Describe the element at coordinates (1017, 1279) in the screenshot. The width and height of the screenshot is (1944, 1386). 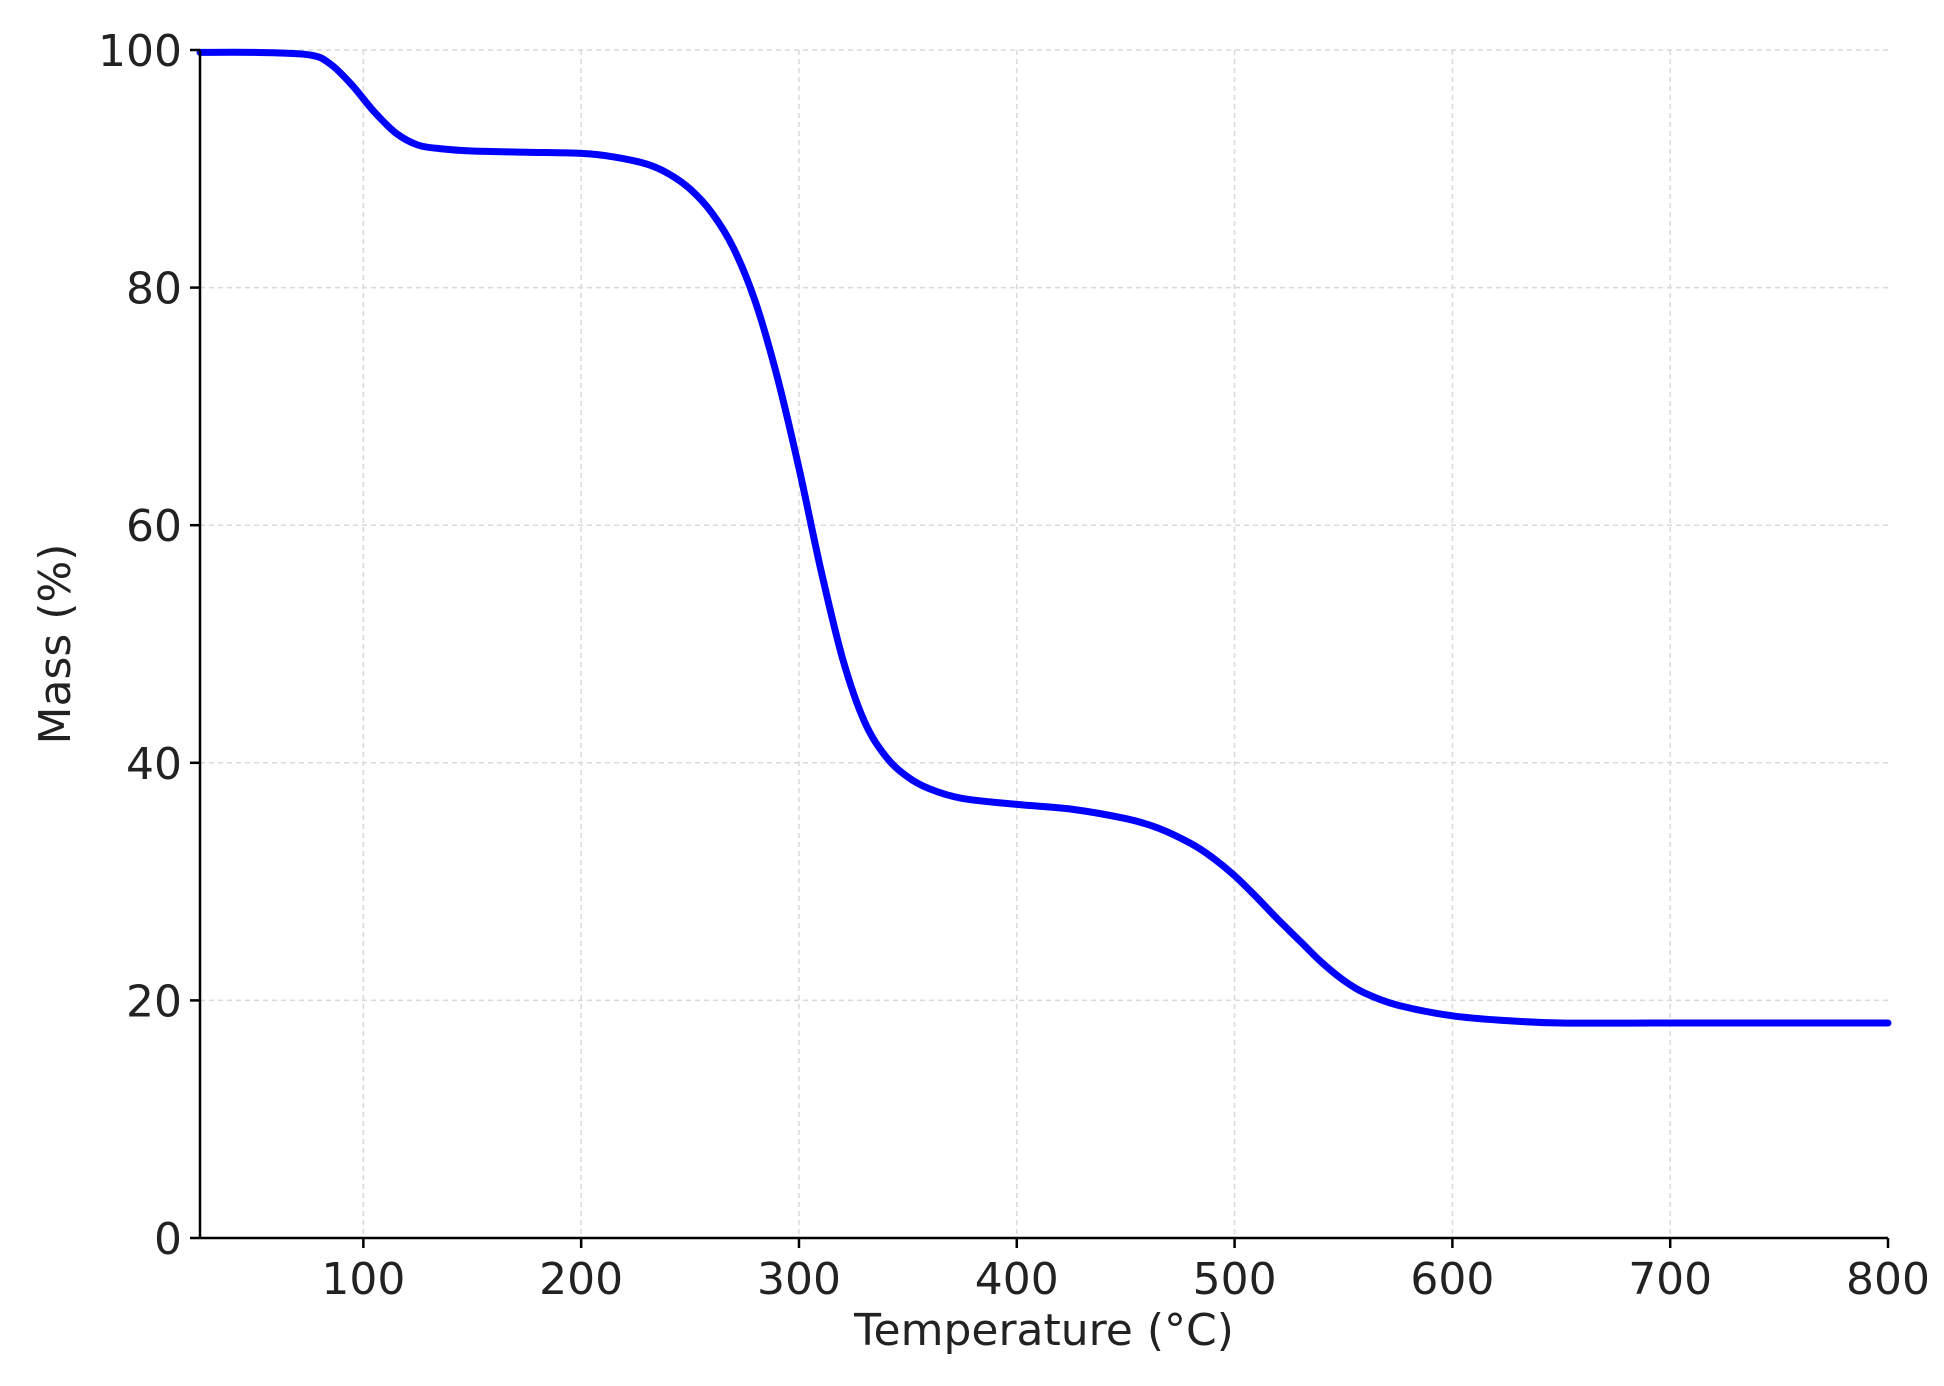
I see `x-tick-label-400: 400` at that location.